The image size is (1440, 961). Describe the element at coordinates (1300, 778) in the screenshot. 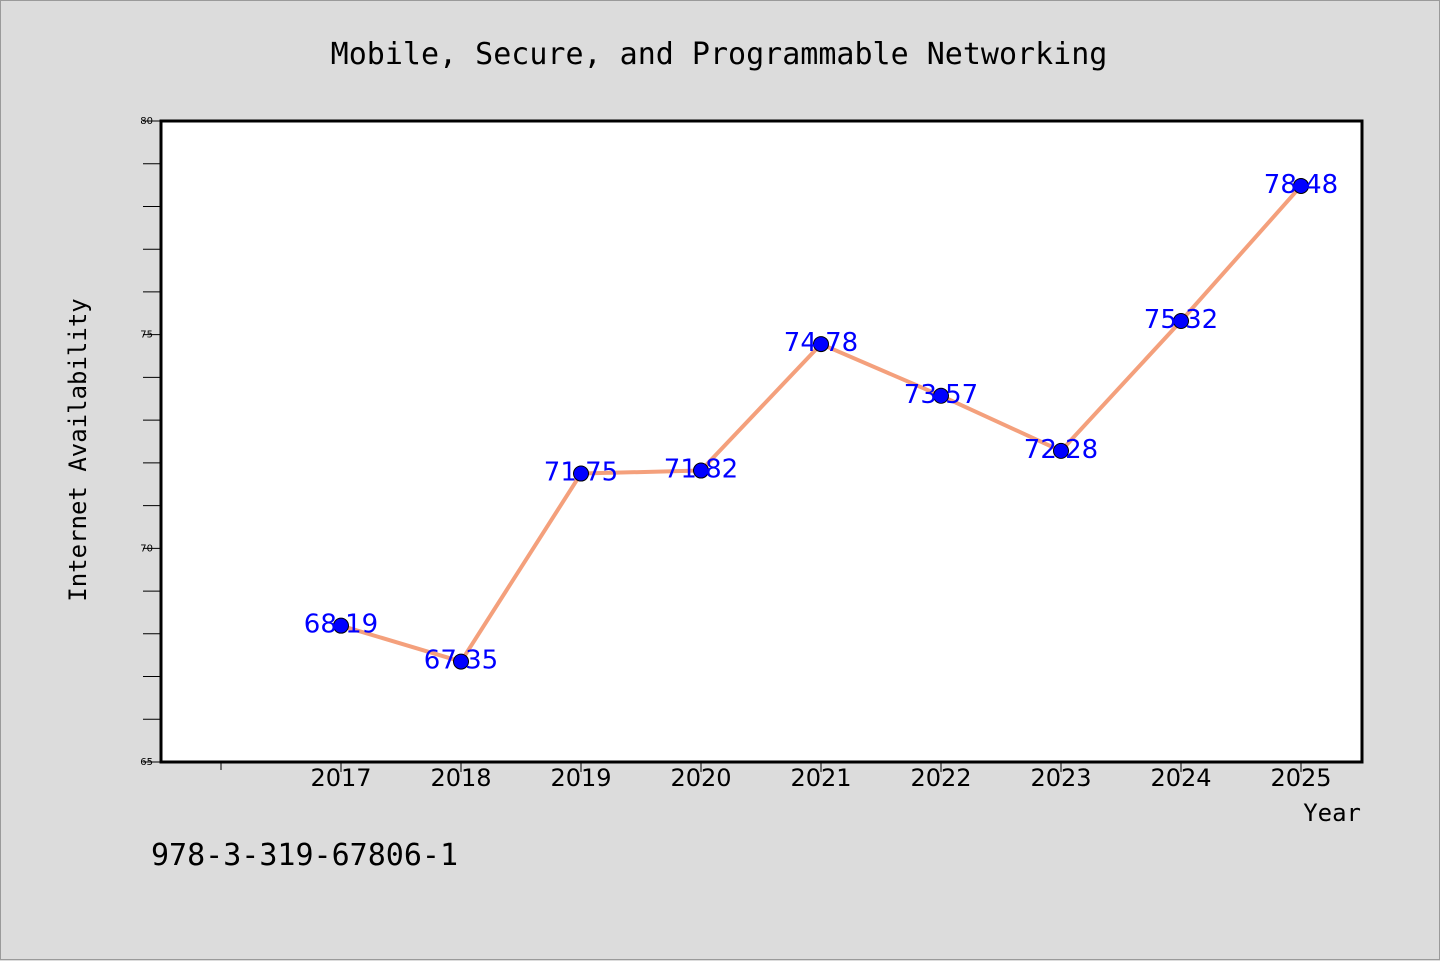

I see `x-tick-label: 2025` at that location.